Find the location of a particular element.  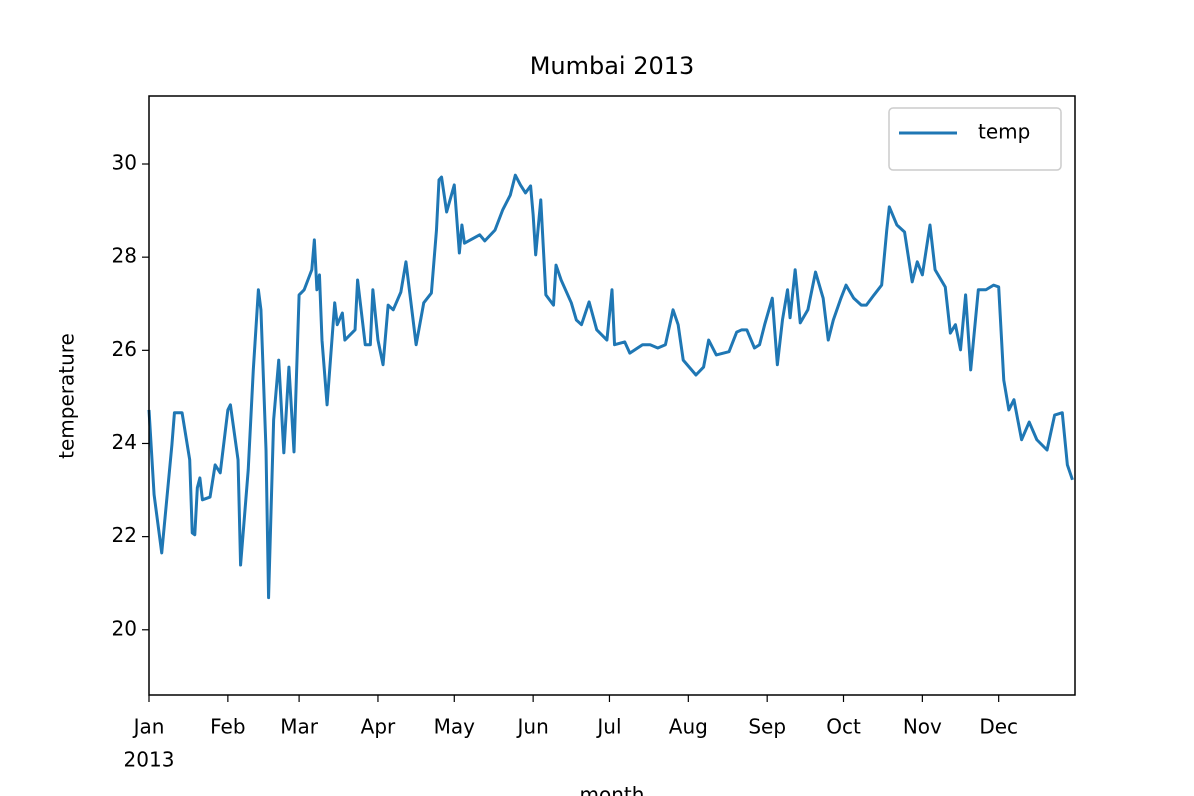

y-tick-label: 30 is located at coordinates (124, 163).